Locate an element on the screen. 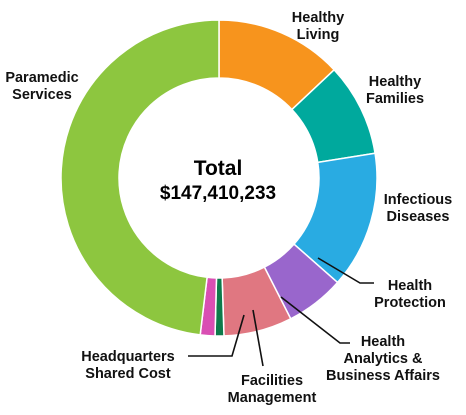  label-healthy-living: Healthy Living is located at coordinates (318, 26).